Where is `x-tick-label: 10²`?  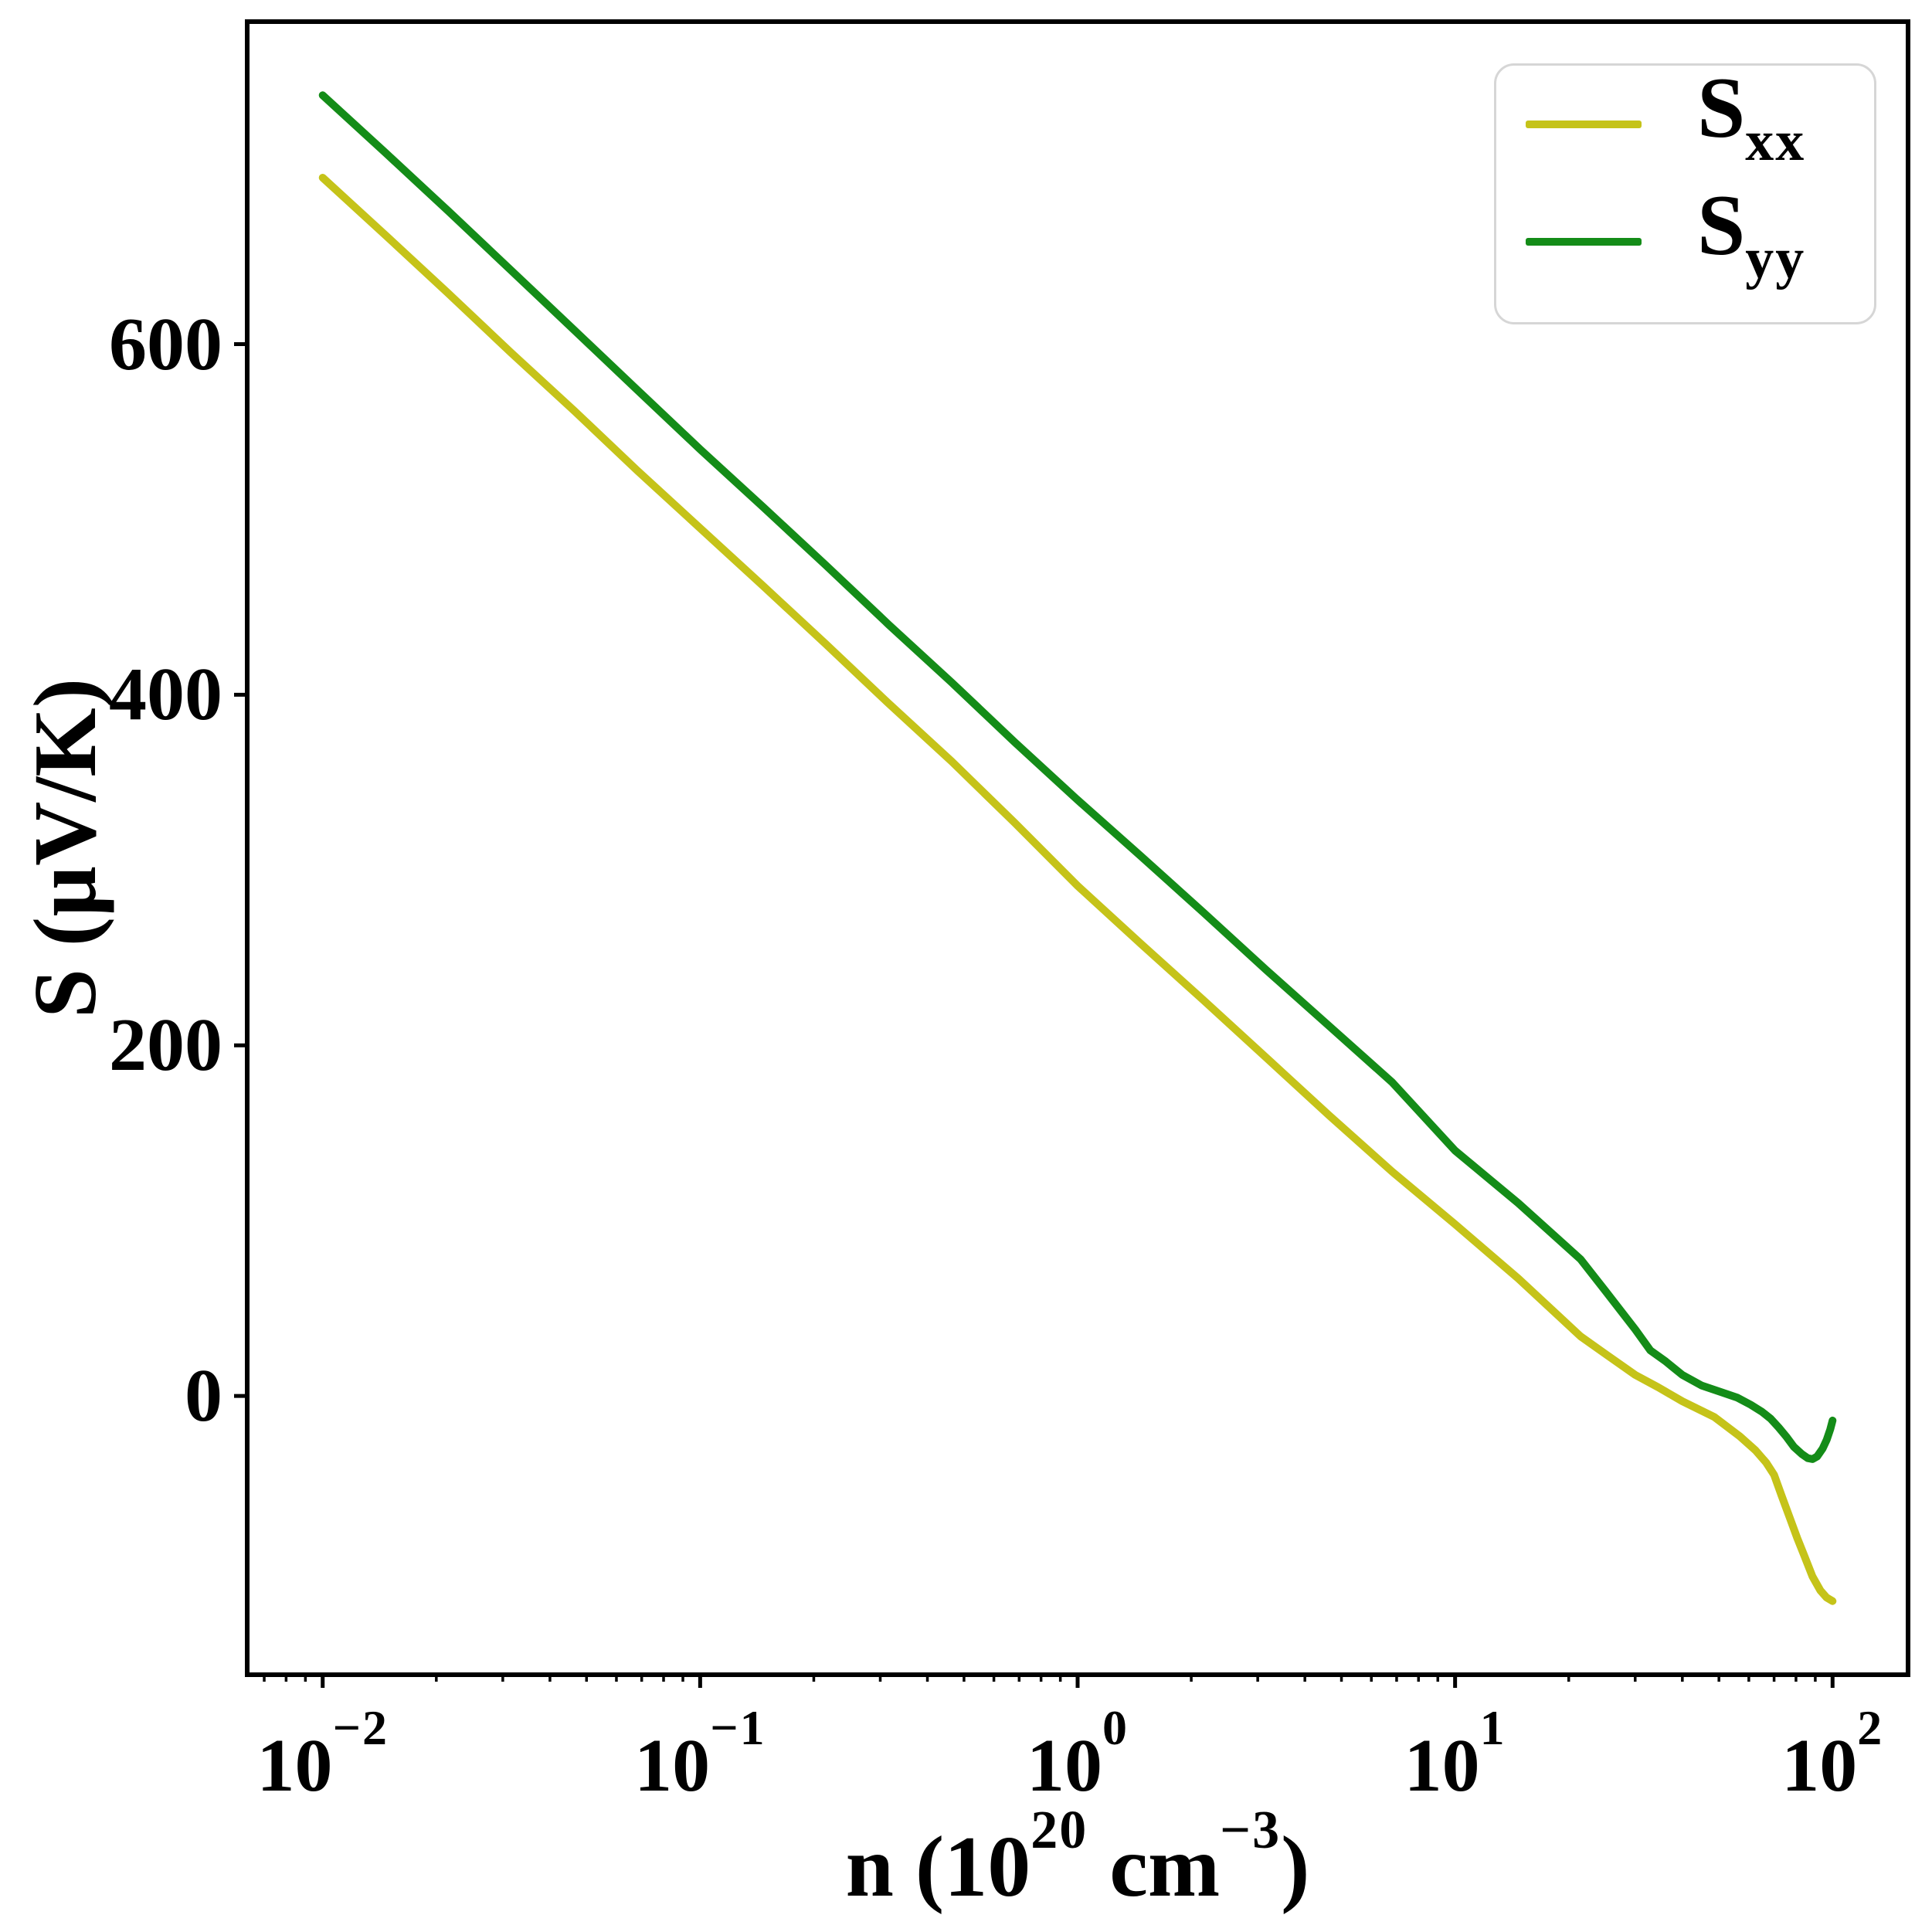
x-tick-label: 10² is located at coordinates (1833, 1754).